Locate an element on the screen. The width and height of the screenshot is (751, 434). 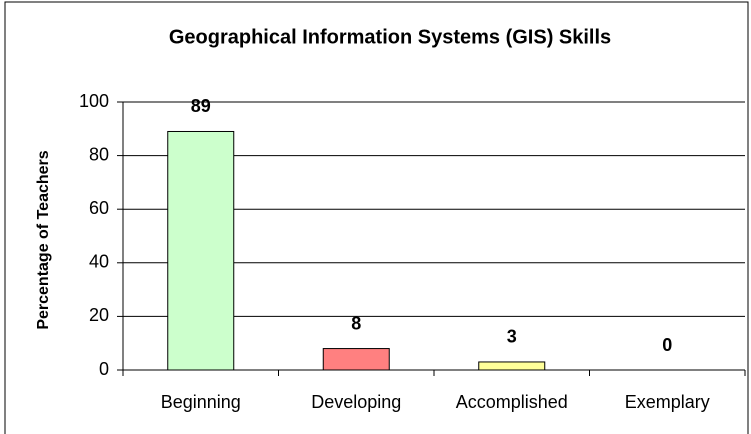
x-tick-label: Accomplished is located at coordinates (512, 402).